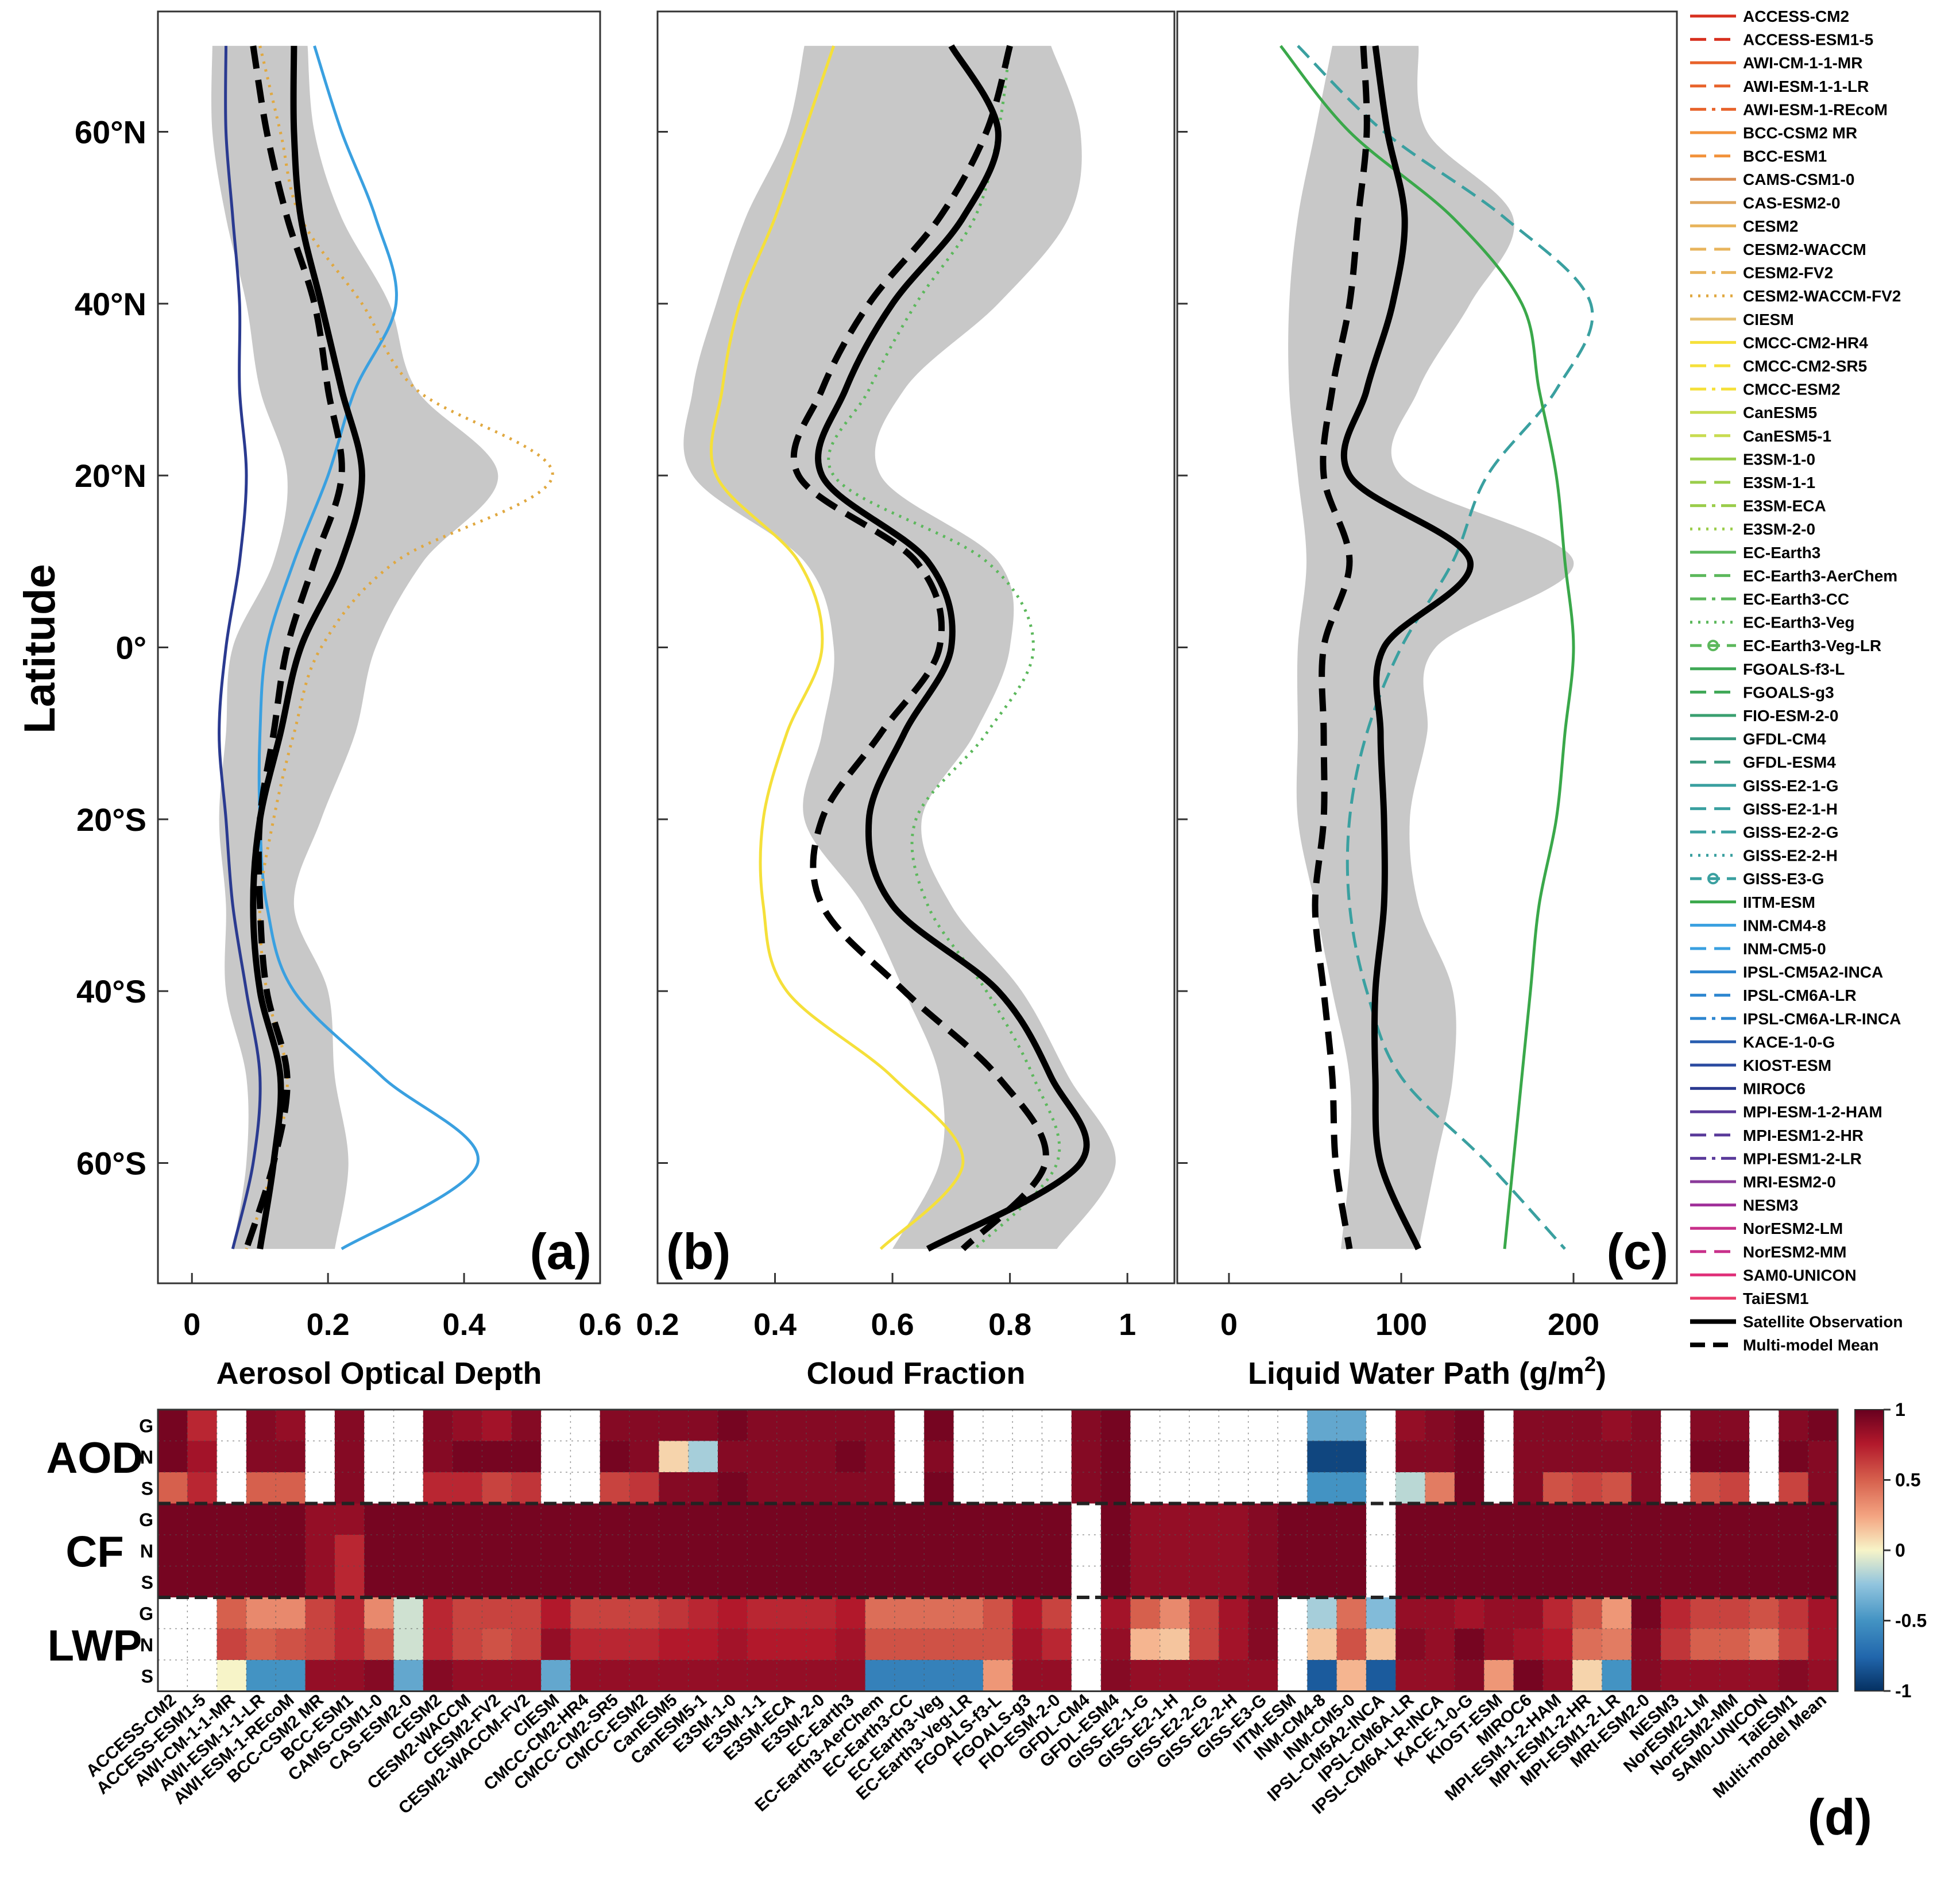 The height and width of the screenshot is (1877, 1960). I want to click on legend-label: ACCESS-CM2, so click(1796, 16).